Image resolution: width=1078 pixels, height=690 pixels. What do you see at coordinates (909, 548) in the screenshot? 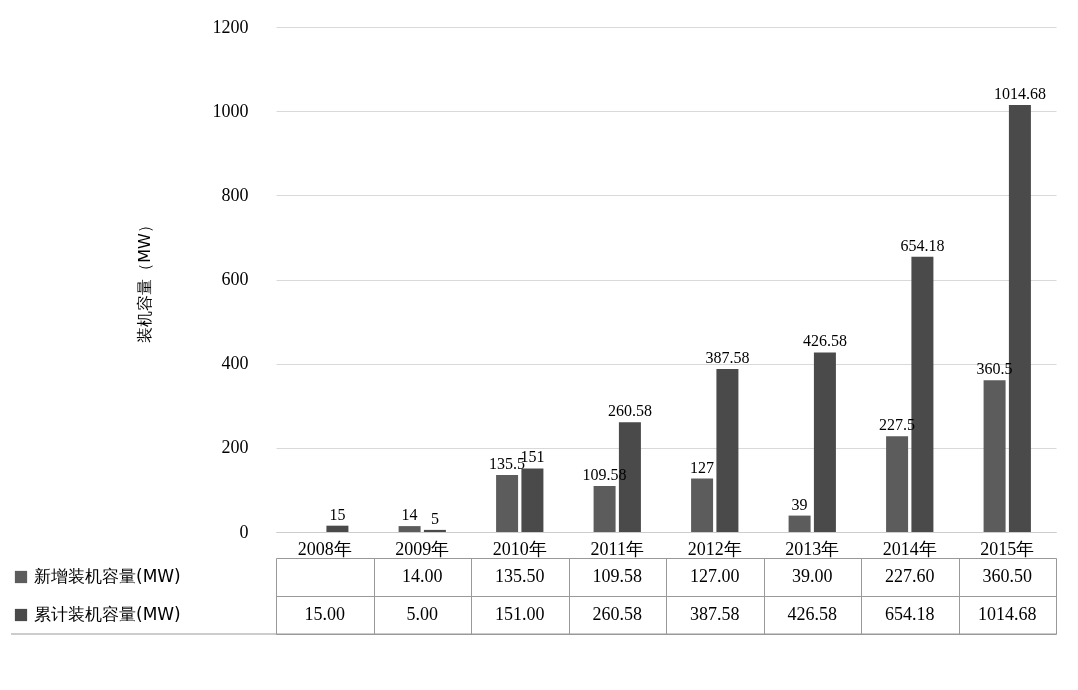
I see `x-tick-label: 2014年` at bounding box center [909, 548].